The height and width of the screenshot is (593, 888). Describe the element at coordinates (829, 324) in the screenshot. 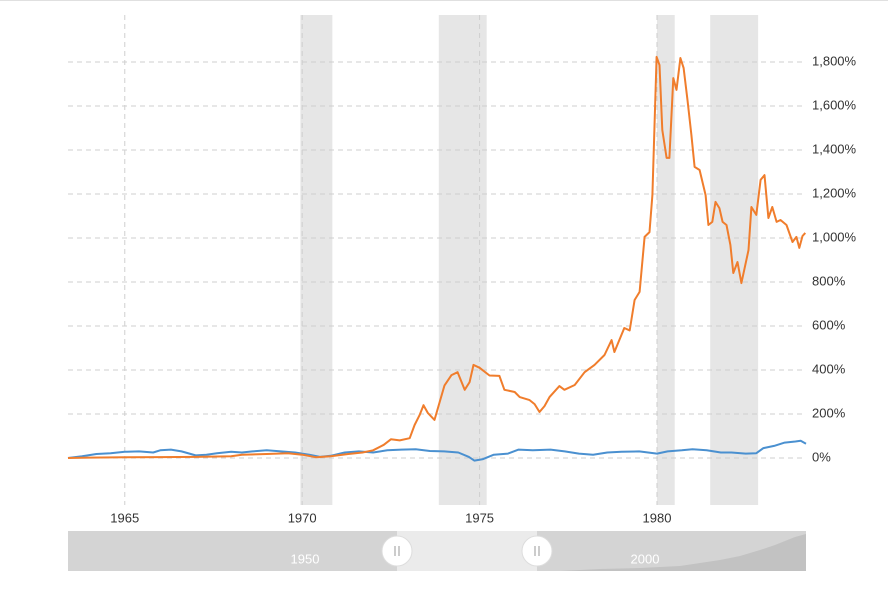

I see `y-tick-label: 600%` at that location.